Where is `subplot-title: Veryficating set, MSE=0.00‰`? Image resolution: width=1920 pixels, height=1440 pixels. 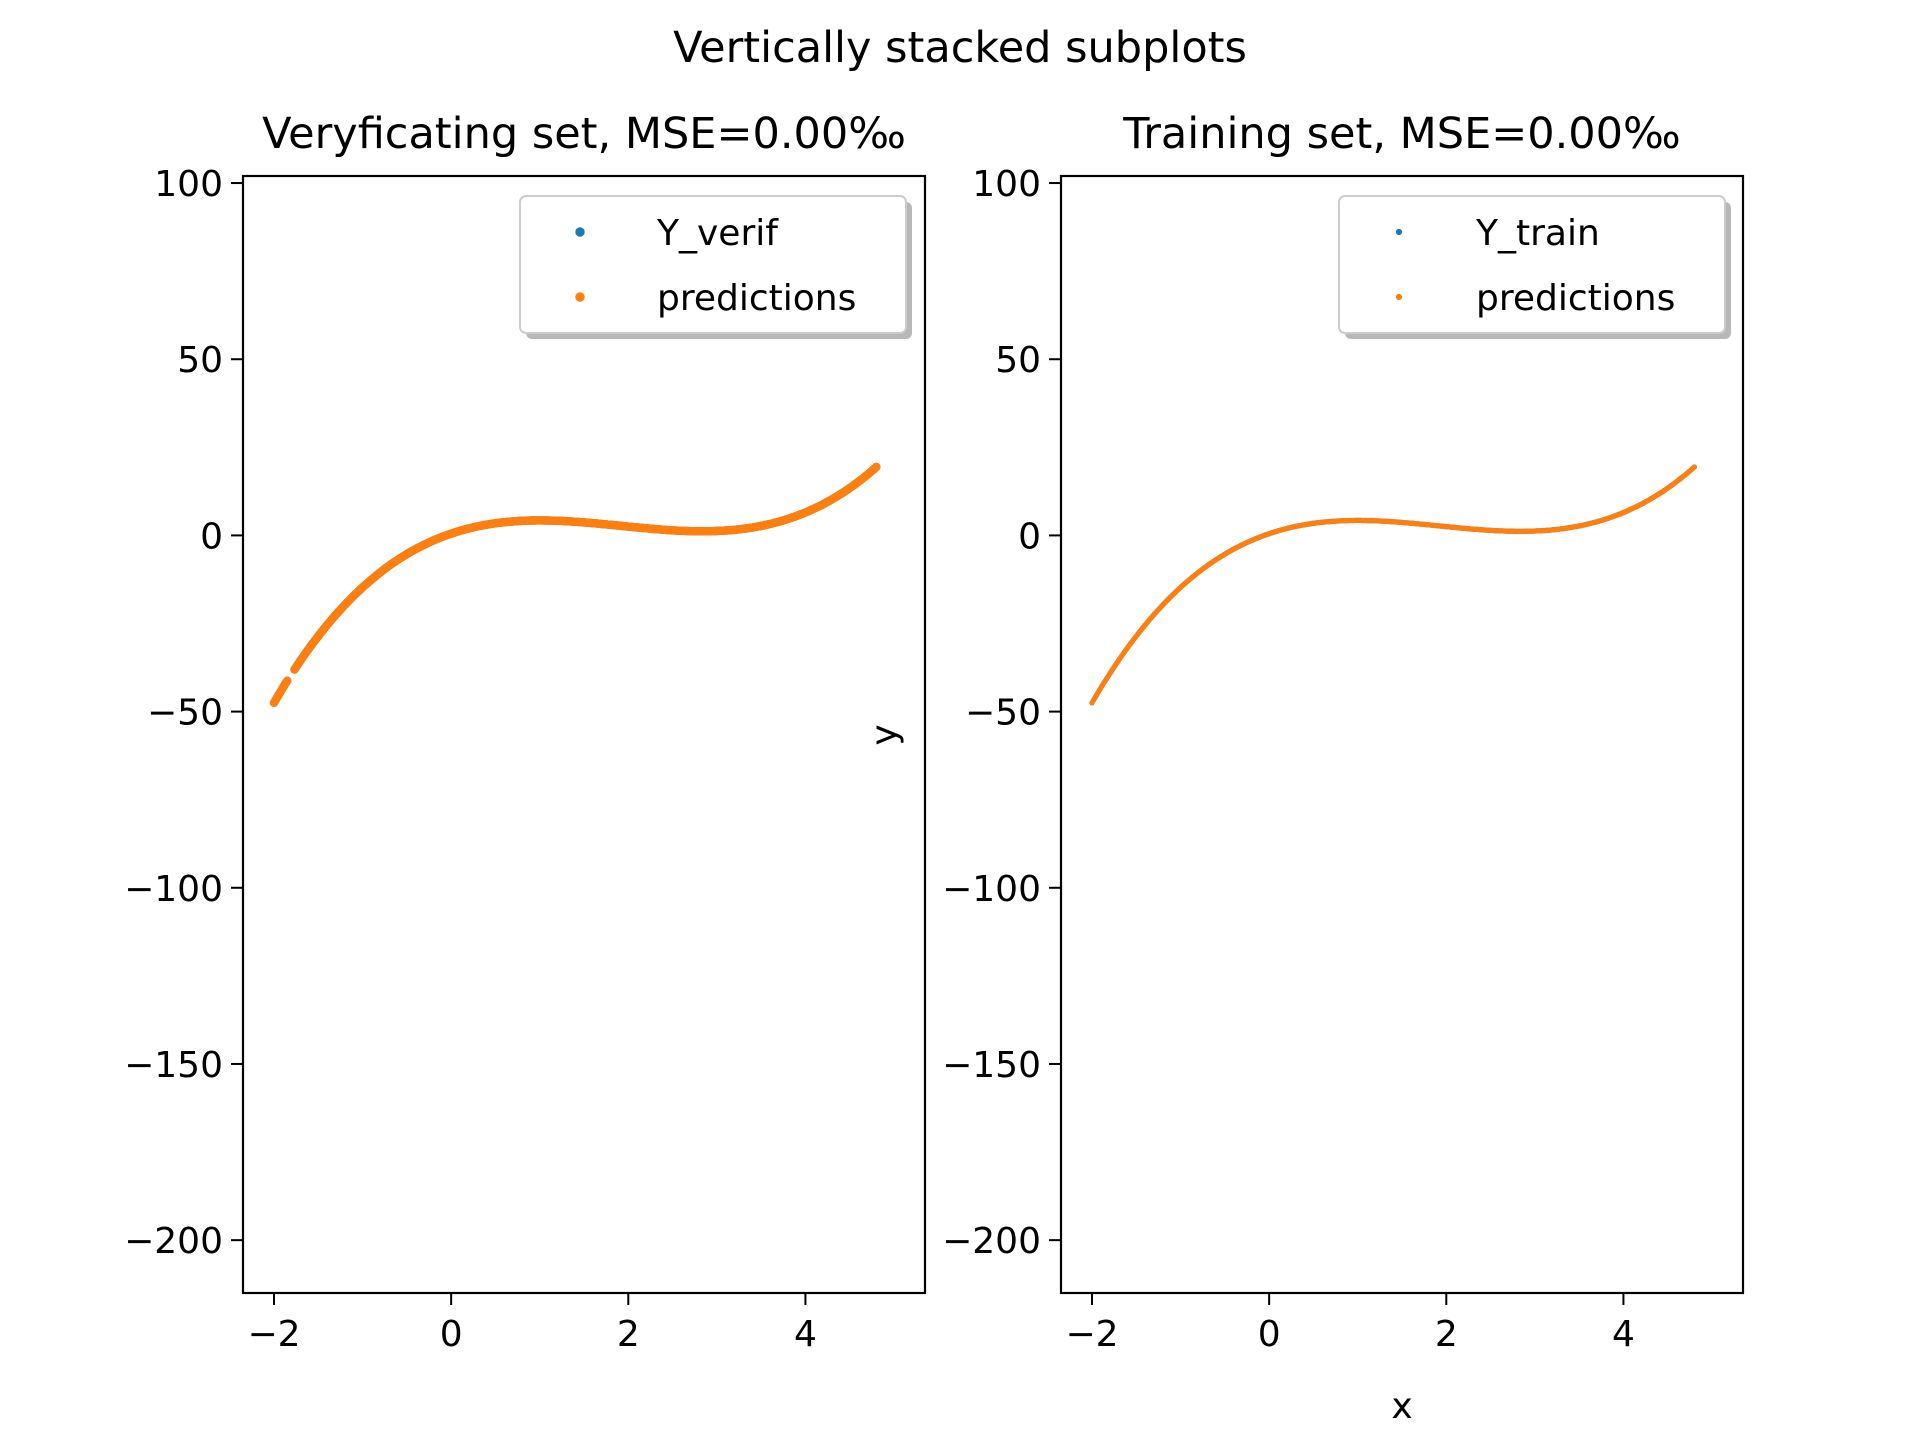
subplot-title: Veryficating set, MSE=0.00‰ is located at coordinates (584, 134).